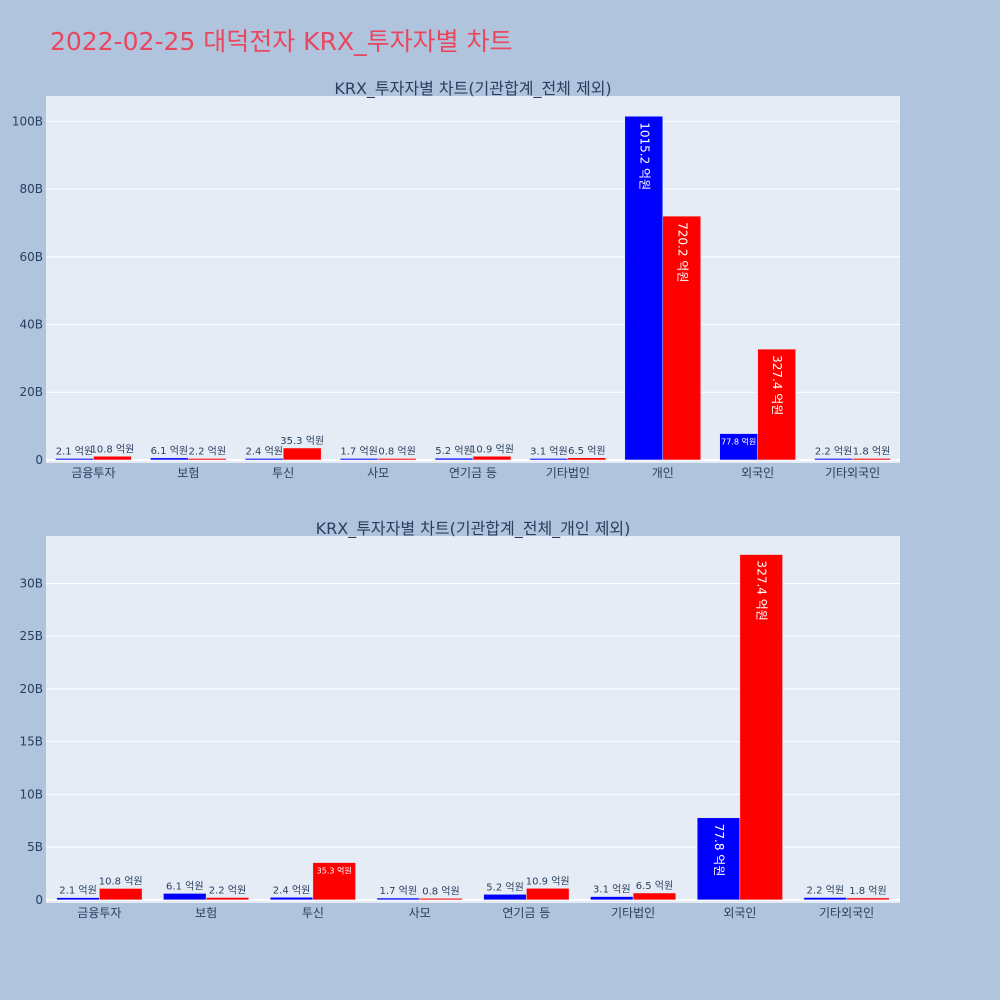 This screenshot has width=1000, height=1000. Describe the element at coordinates (492, 449) in the screenshot. I see `data-label: 10.9 억원` at that location.